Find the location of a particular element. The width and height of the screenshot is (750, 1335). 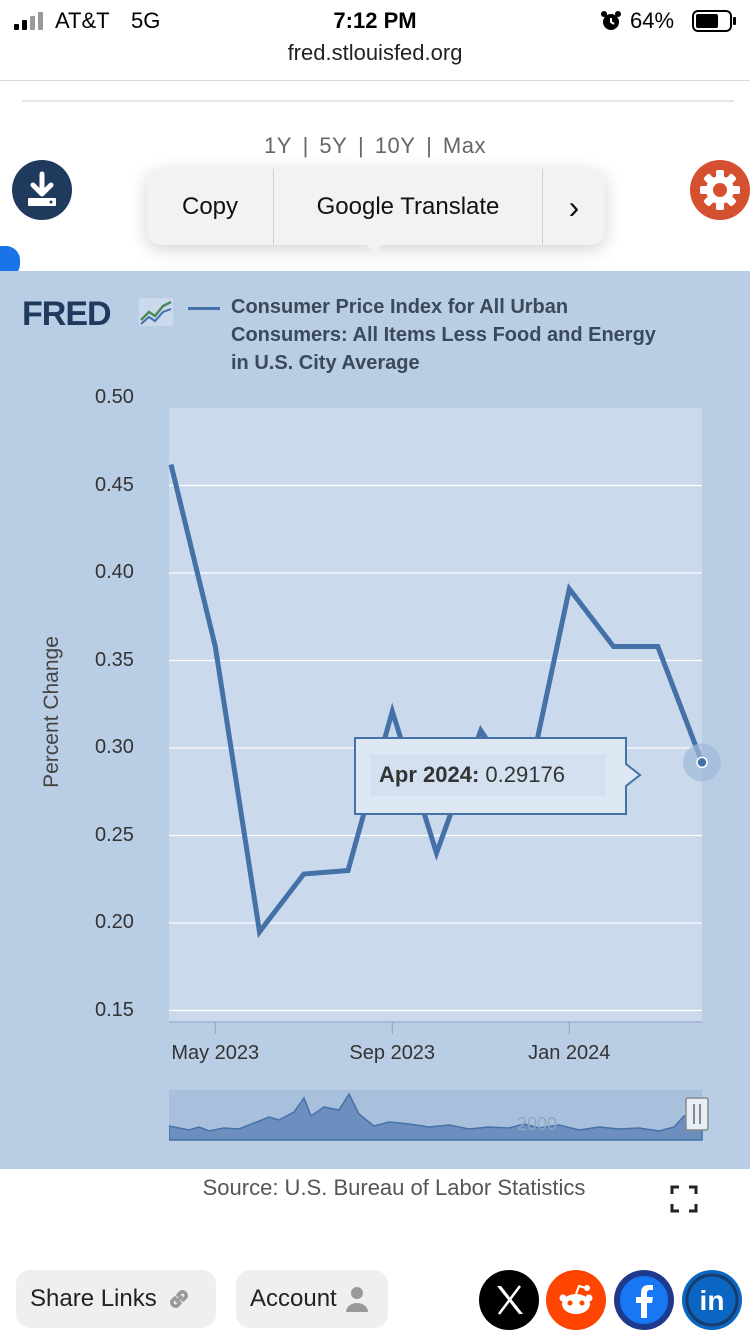

linkedin-icon: in is located at coordinates (712, 1300).